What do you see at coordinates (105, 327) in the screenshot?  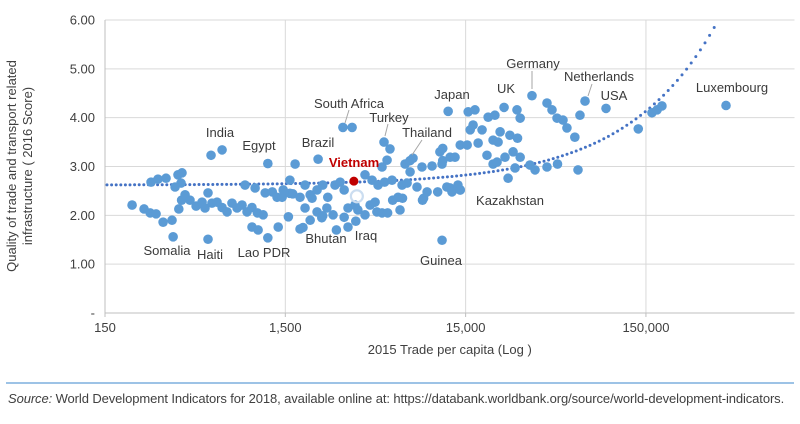 I see `x-tick-label: 150` at bounding box center [105, 327].